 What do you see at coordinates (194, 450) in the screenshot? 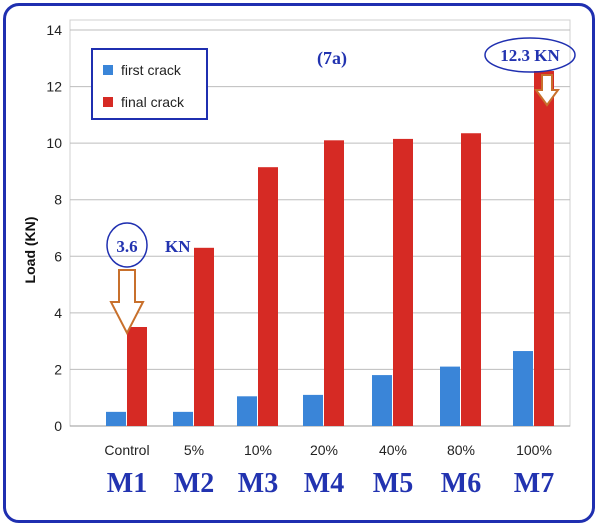
I see `x-tick-label: 5%` at bounding box center [194, 450].